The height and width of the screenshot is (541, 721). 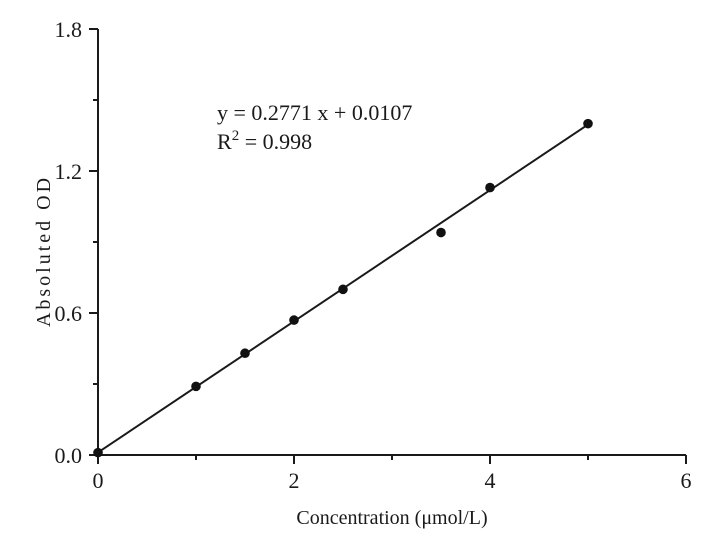 What do you see at coordinates (69, 313) in the screenshot?
I see `y-tick-label: 0.6` at bounding box center [69, 313].